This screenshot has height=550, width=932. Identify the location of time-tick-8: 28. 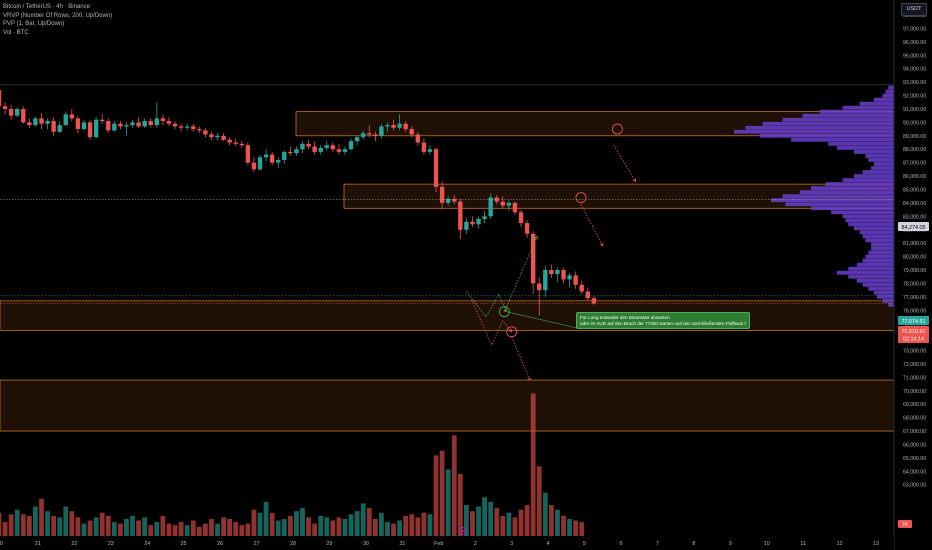
(293, 544).